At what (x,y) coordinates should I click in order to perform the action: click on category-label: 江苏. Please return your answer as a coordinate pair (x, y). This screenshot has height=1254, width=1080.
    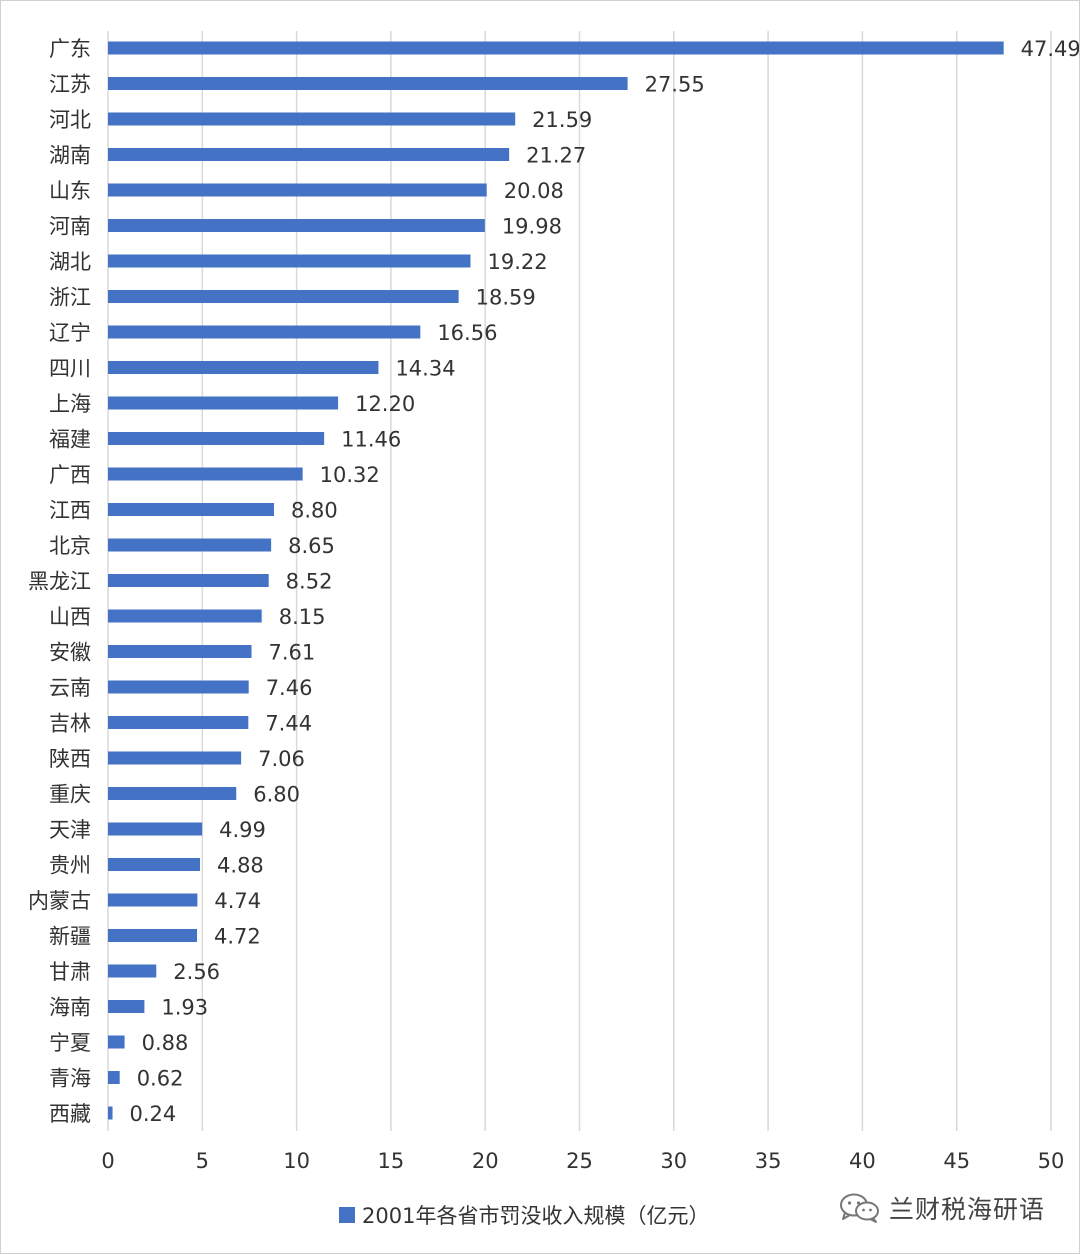
    Looking at the image, I should click on (70, 85).